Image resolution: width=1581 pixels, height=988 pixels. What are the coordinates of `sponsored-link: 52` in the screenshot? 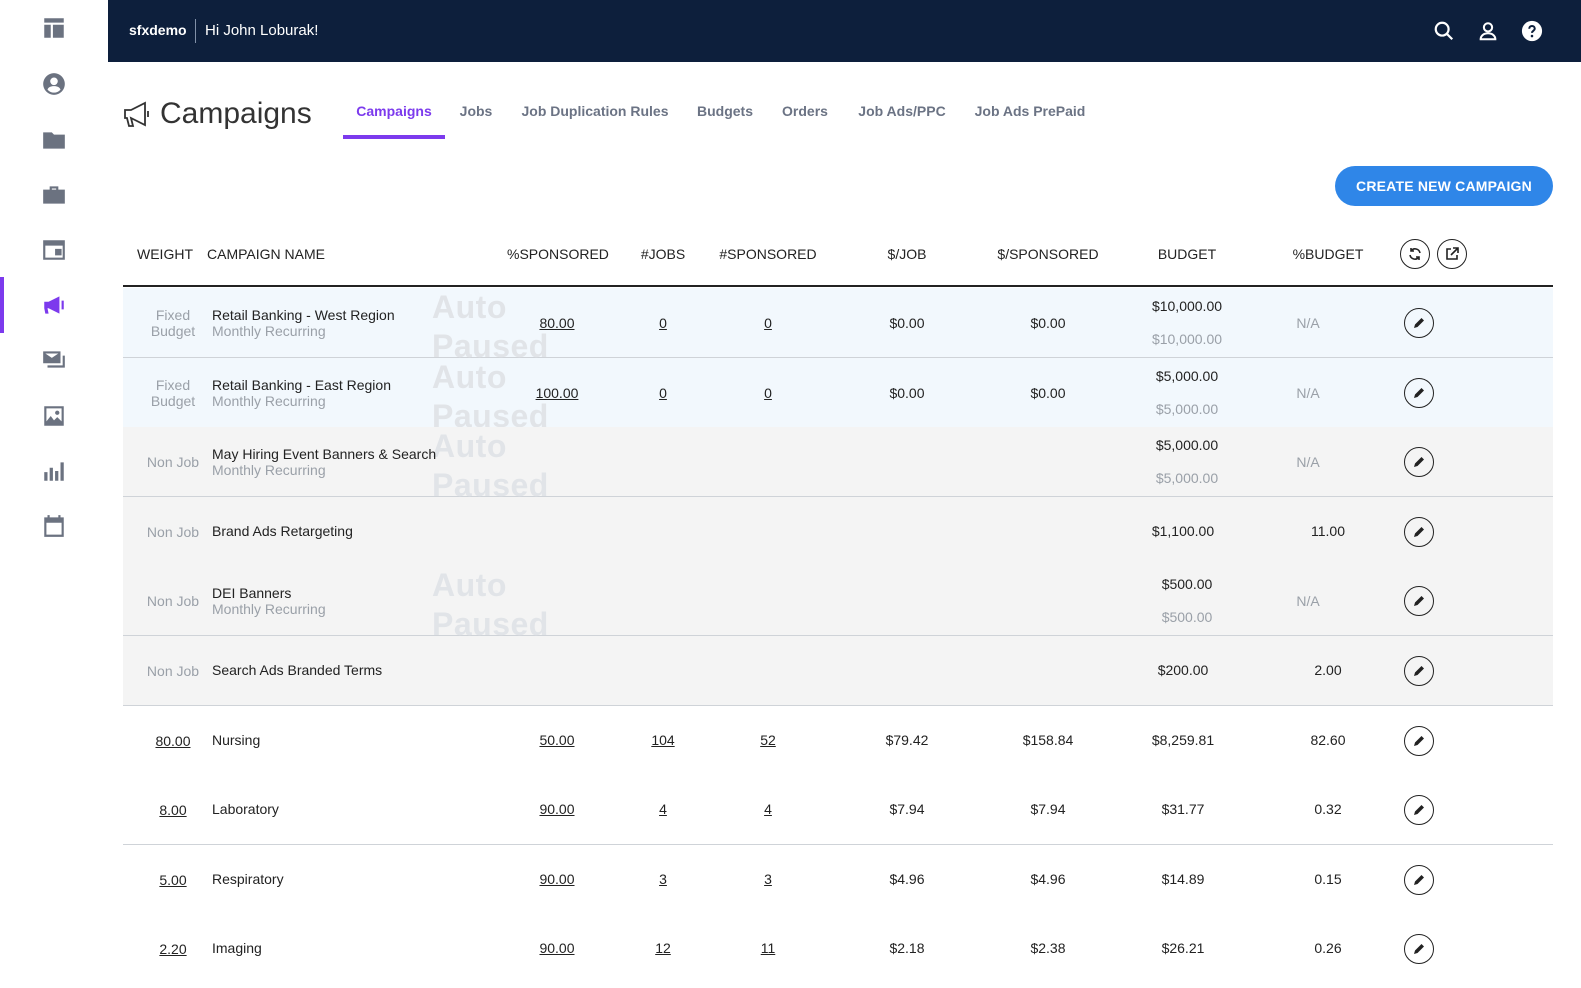 It's located at (768, 740).